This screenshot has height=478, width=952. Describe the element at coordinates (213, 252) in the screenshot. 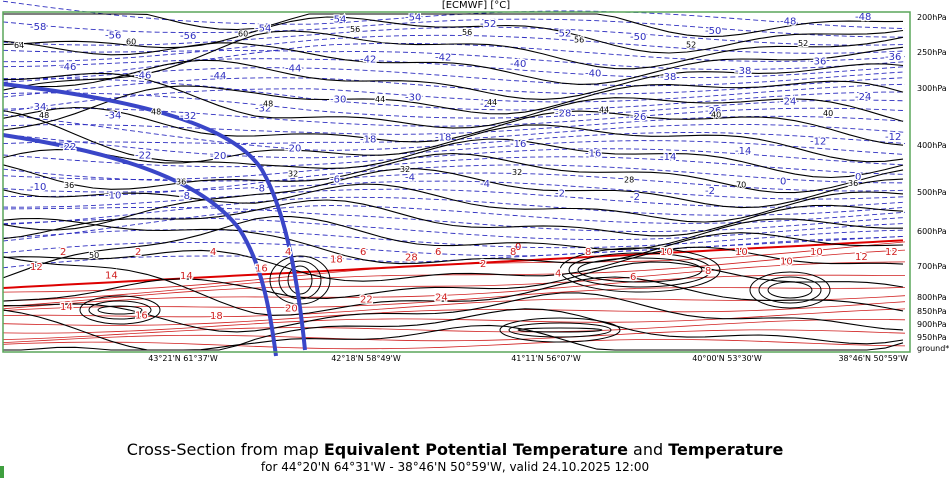

I see `temperature-label: 4` at that location.